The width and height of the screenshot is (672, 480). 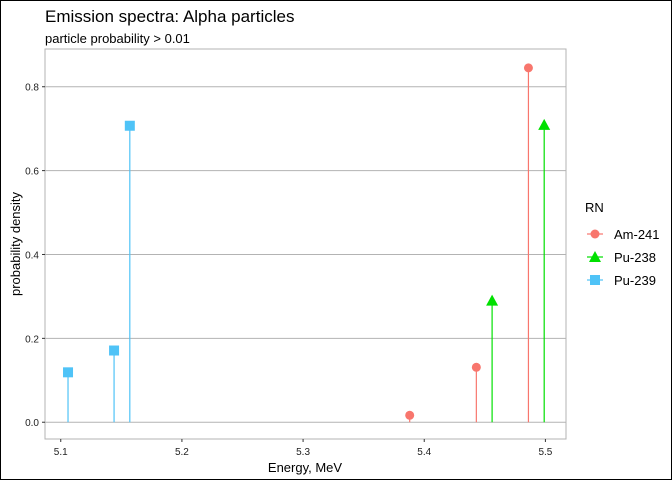 I want to click on x-tick-label: 5.1, so click(x=61, y=452).